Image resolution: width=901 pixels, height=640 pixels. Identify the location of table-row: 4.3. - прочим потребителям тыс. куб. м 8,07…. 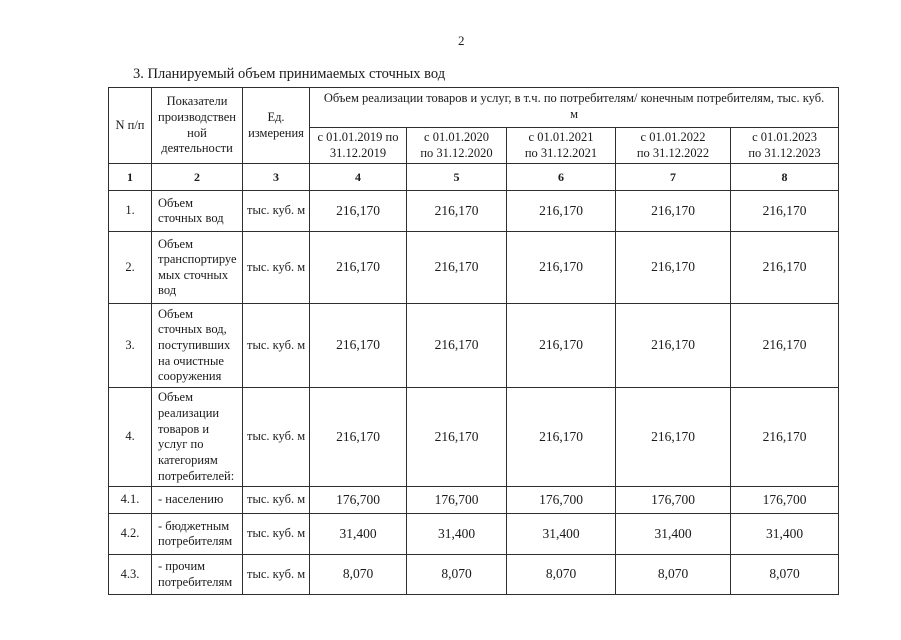
(474, 575).